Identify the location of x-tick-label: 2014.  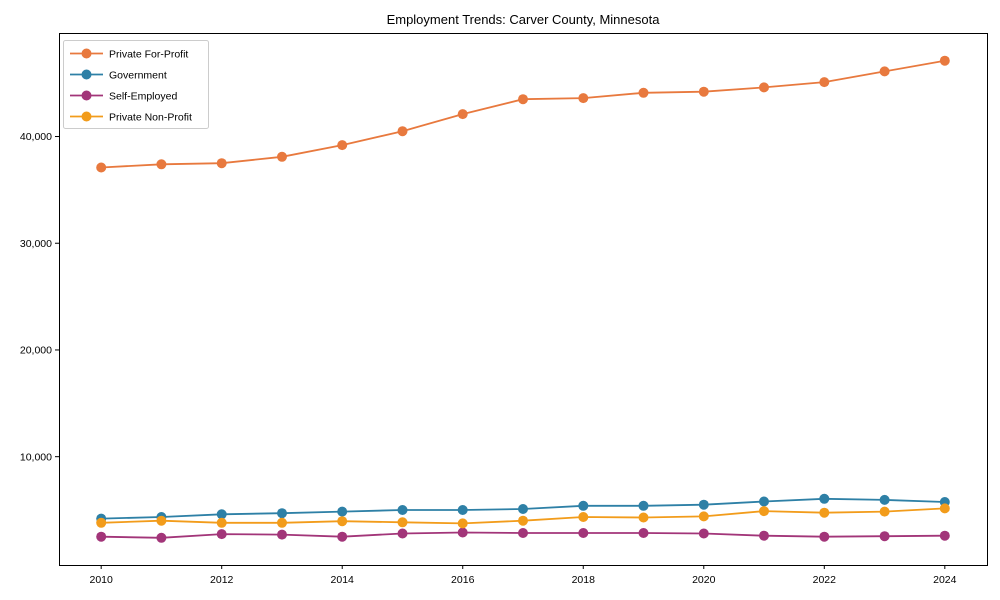
(343, 580).